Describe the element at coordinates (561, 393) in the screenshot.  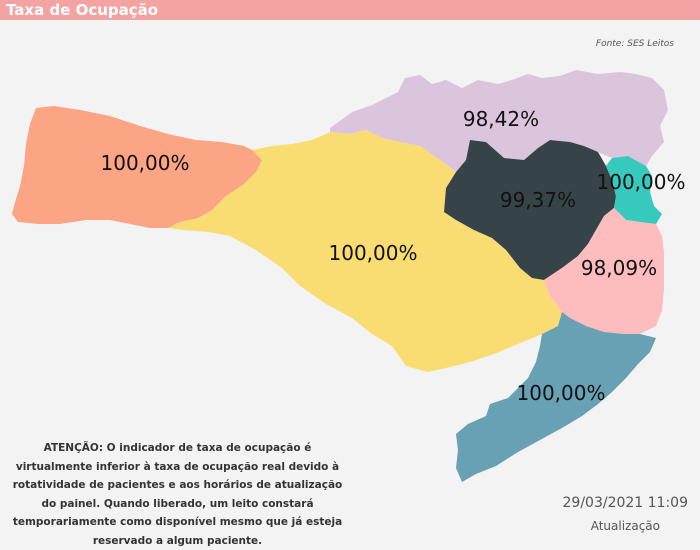
I see `region-label-south: 100,00%` at that location.